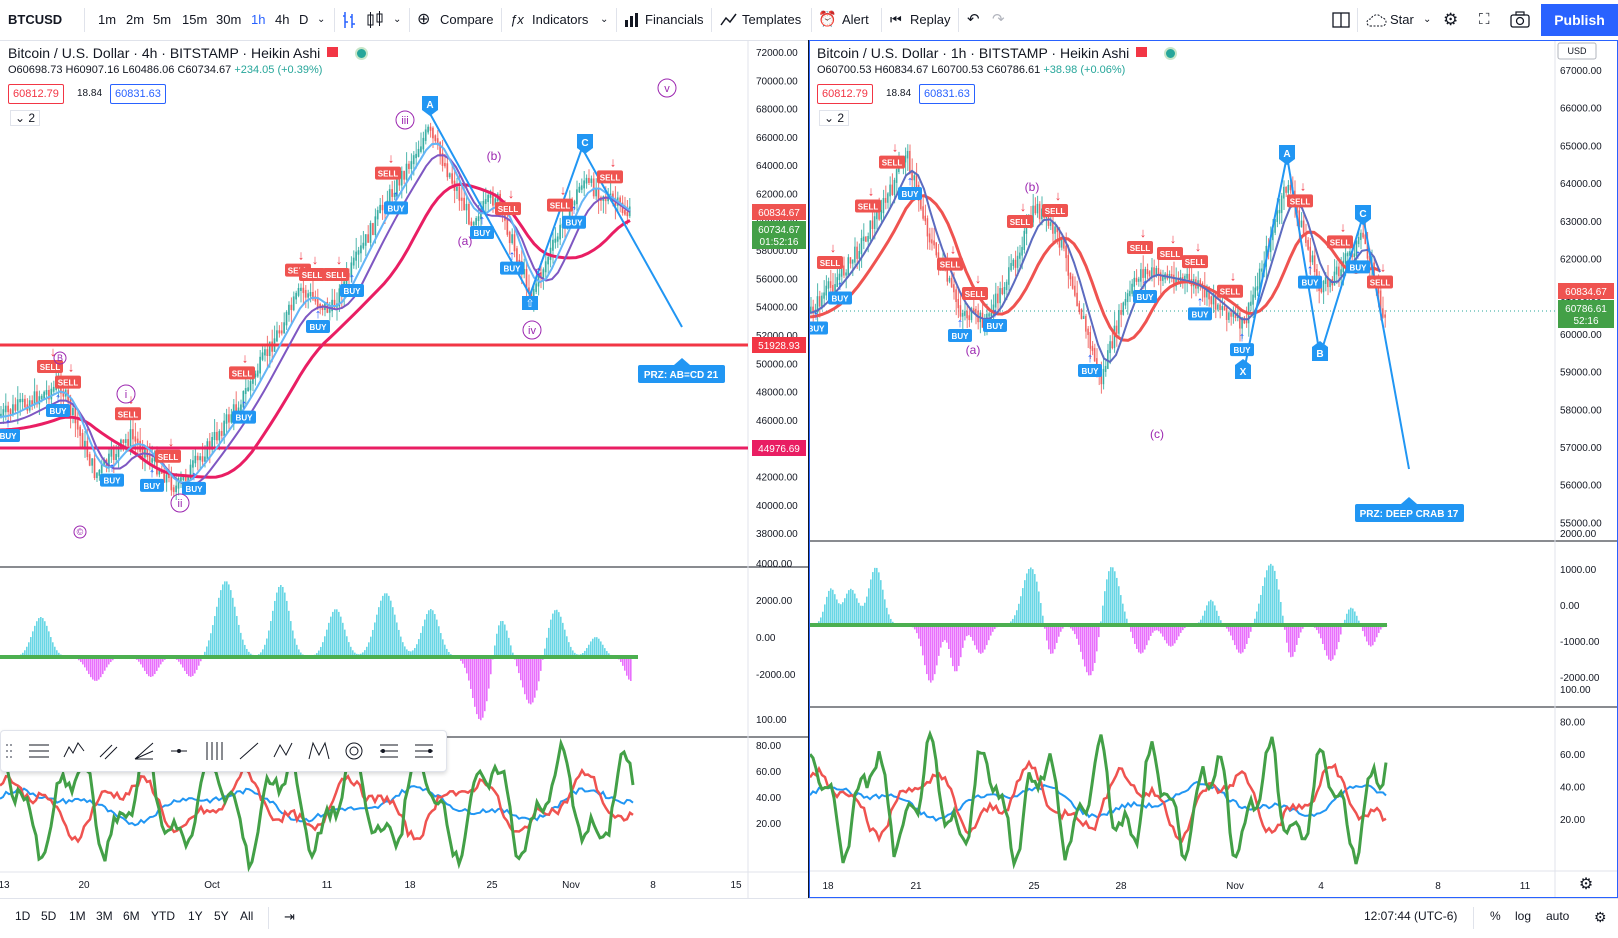 This screenshot has width=1618, height=938. What do you see at coordinates (17, 751) in the screenshot?
I see `drag-handle-icon` at bounding box center [17, 751].